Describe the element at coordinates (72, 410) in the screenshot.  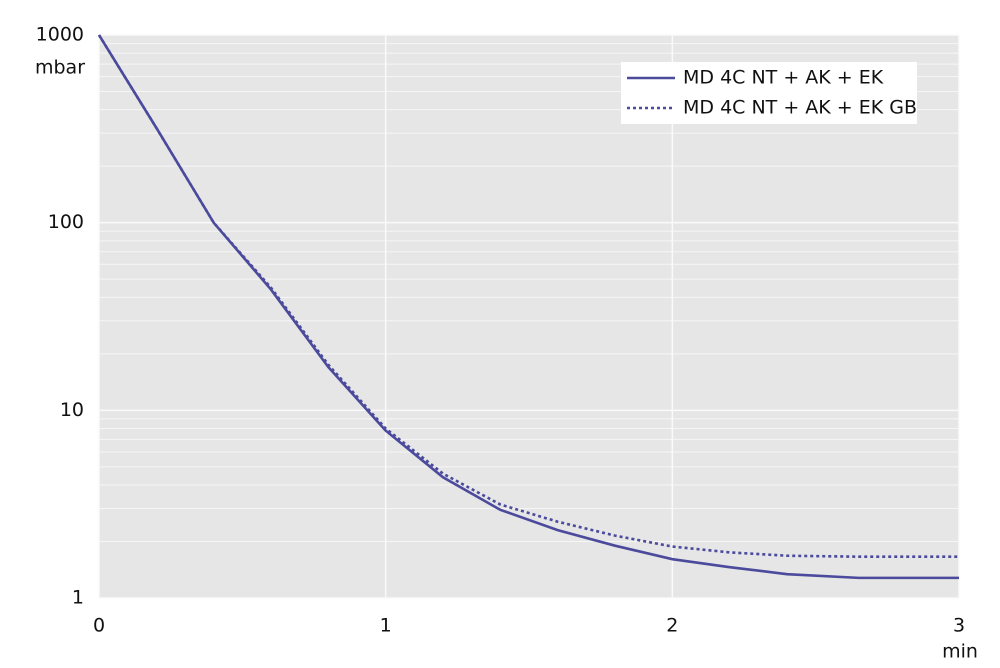
I see `y-tick-label: 10` at that location.